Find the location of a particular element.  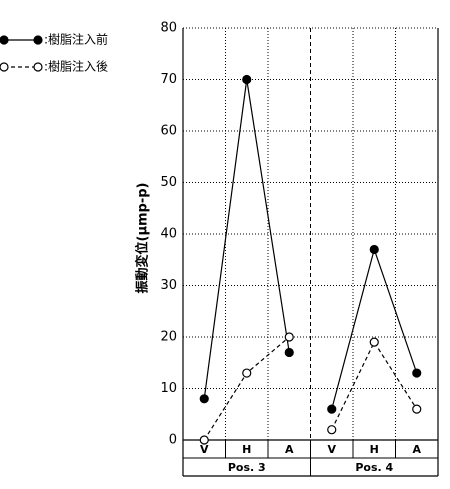

y-tick-label: 10 is located at coordinates (168, 388).